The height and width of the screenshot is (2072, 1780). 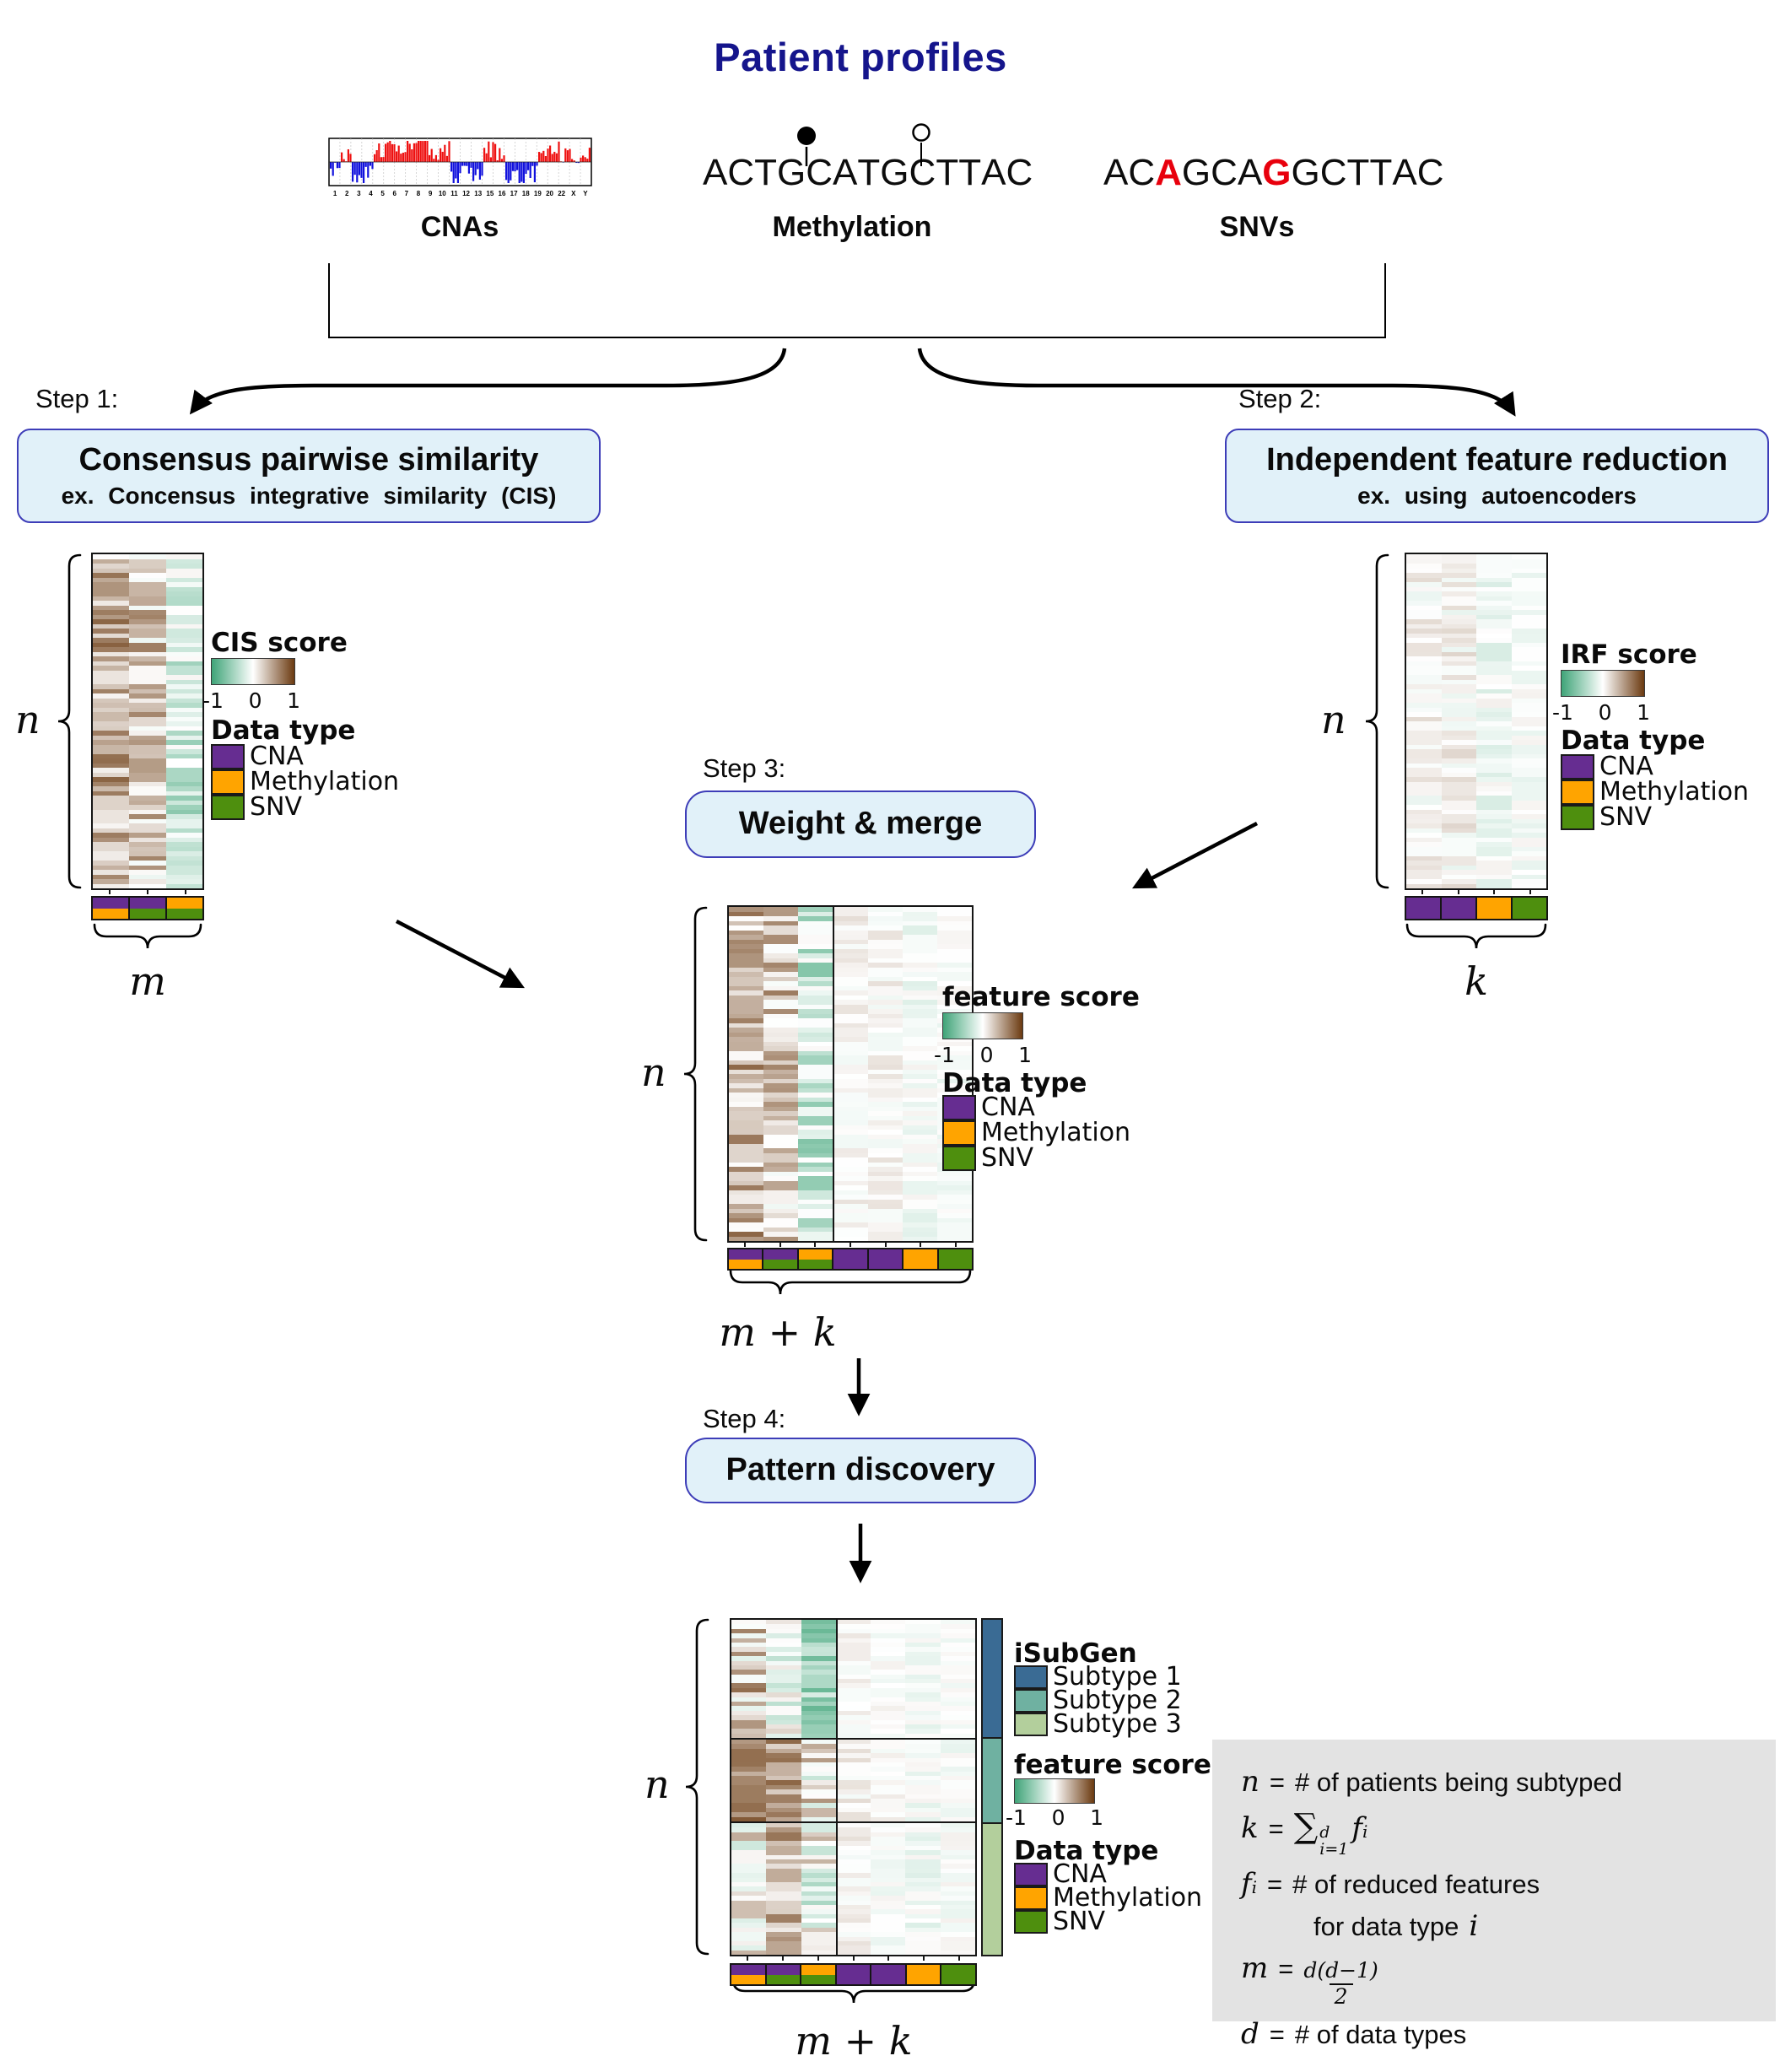 What do you see at coordinates (850, 1245) in the screenshot?
I see `merged-heatmap-ticks` at bounding box center [850, 1245].